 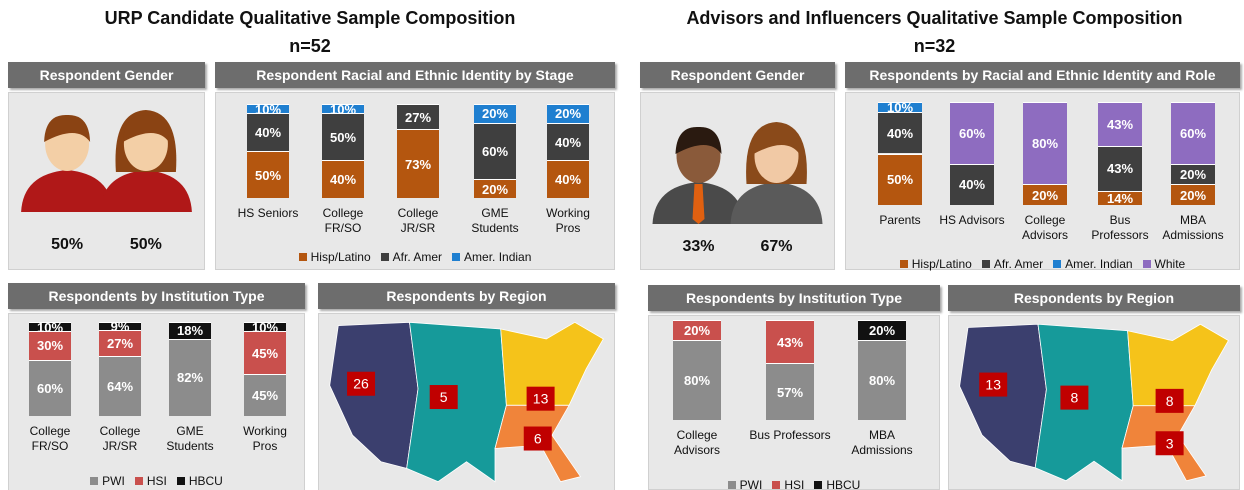 What do you see at coordinates (268, 213) in the screenshot?
I see `x-tick-label: HS Seniors` at bounding box center [268, 213].